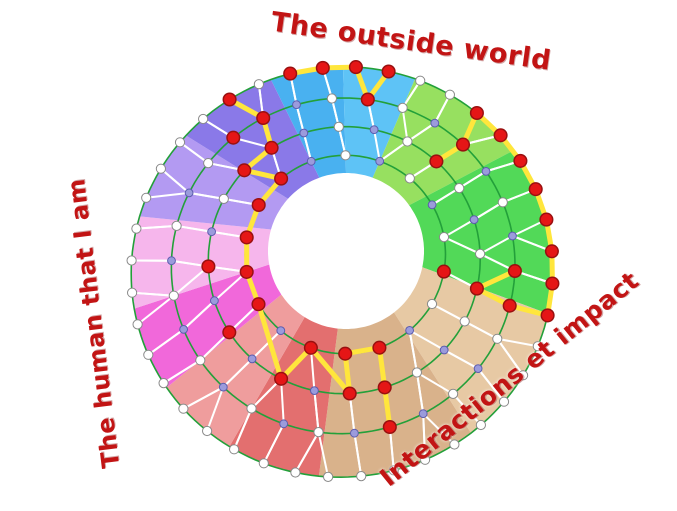  I want to click on sector-purple-dark, so click(253, 139).